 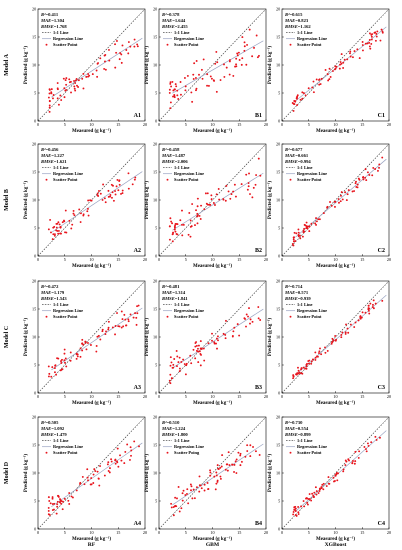 I want to click on y-axis-label: Predicted (g kg⁻¹), so click(x=26, y=337).